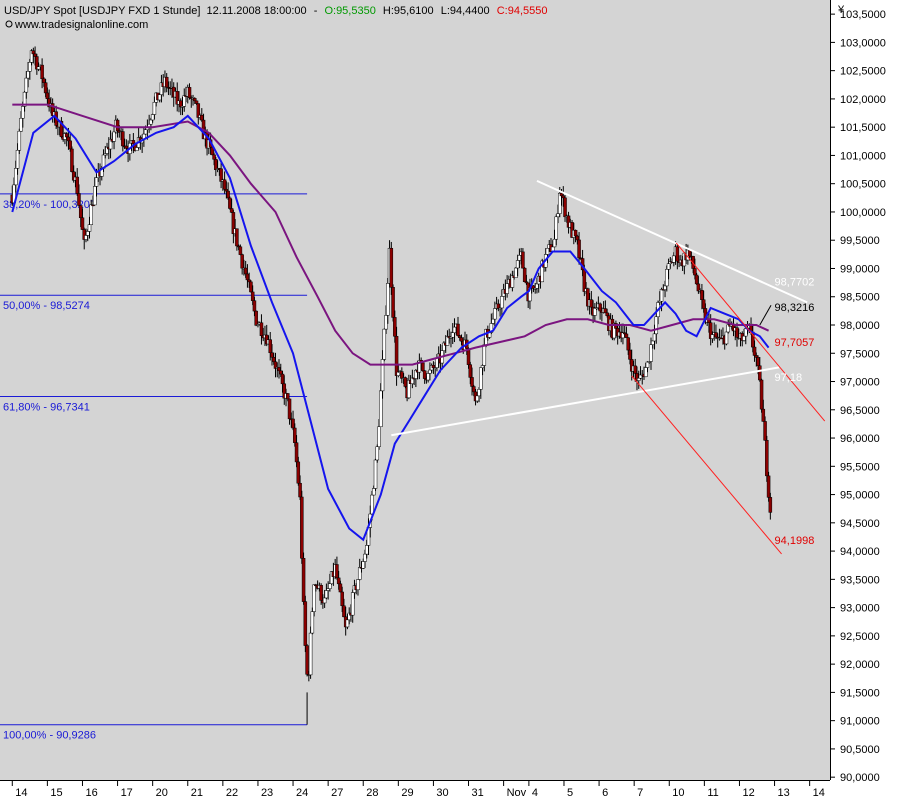 This screenshot has width=900, height=800. I want to click on trendline, so click(765, 315).